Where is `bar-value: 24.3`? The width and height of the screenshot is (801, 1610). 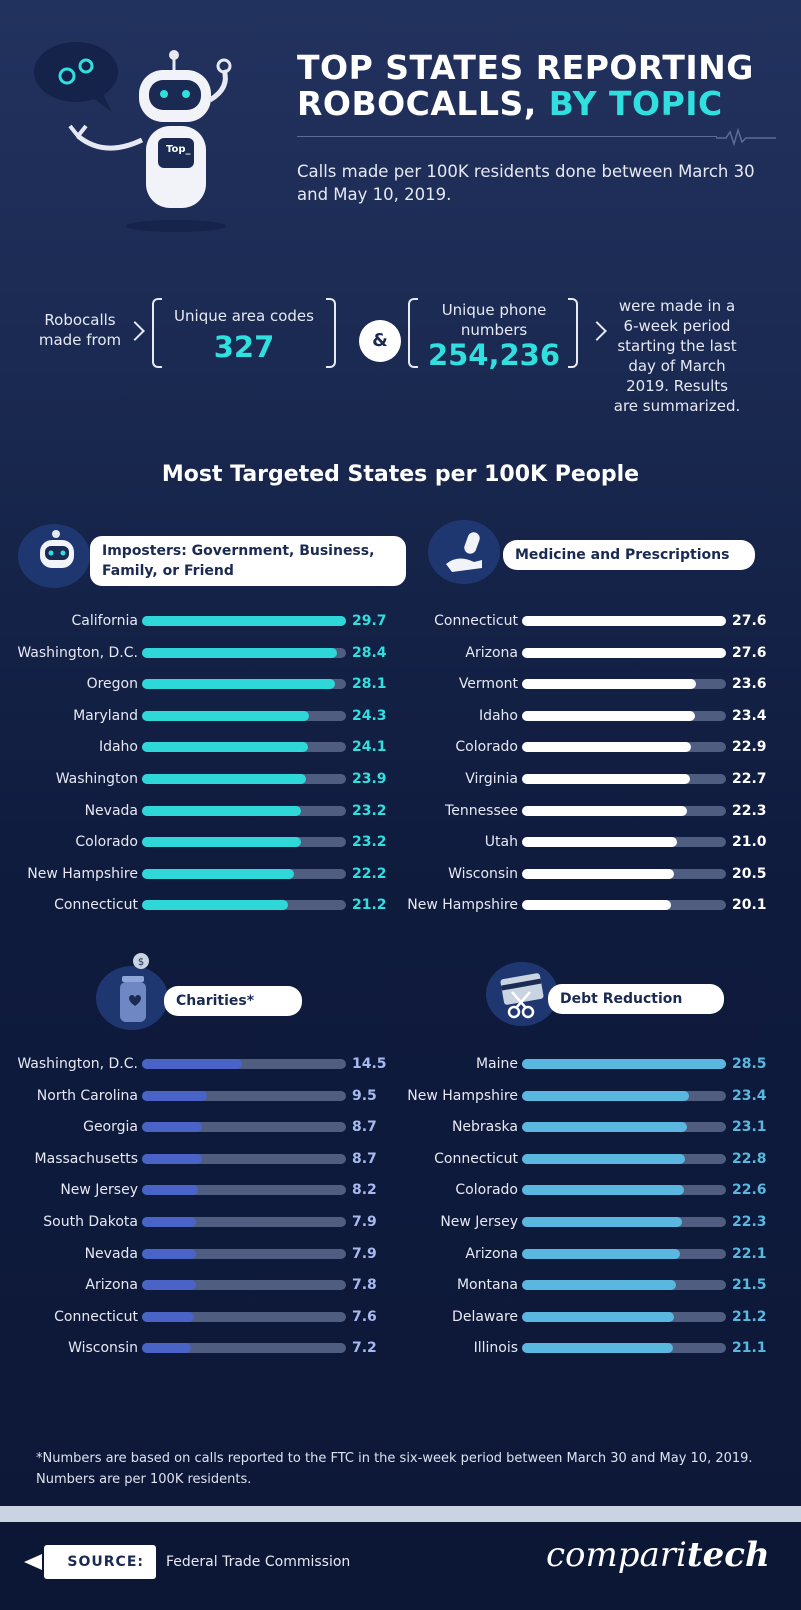
bar-value: 24.3 is located at coordinates (369, 715).